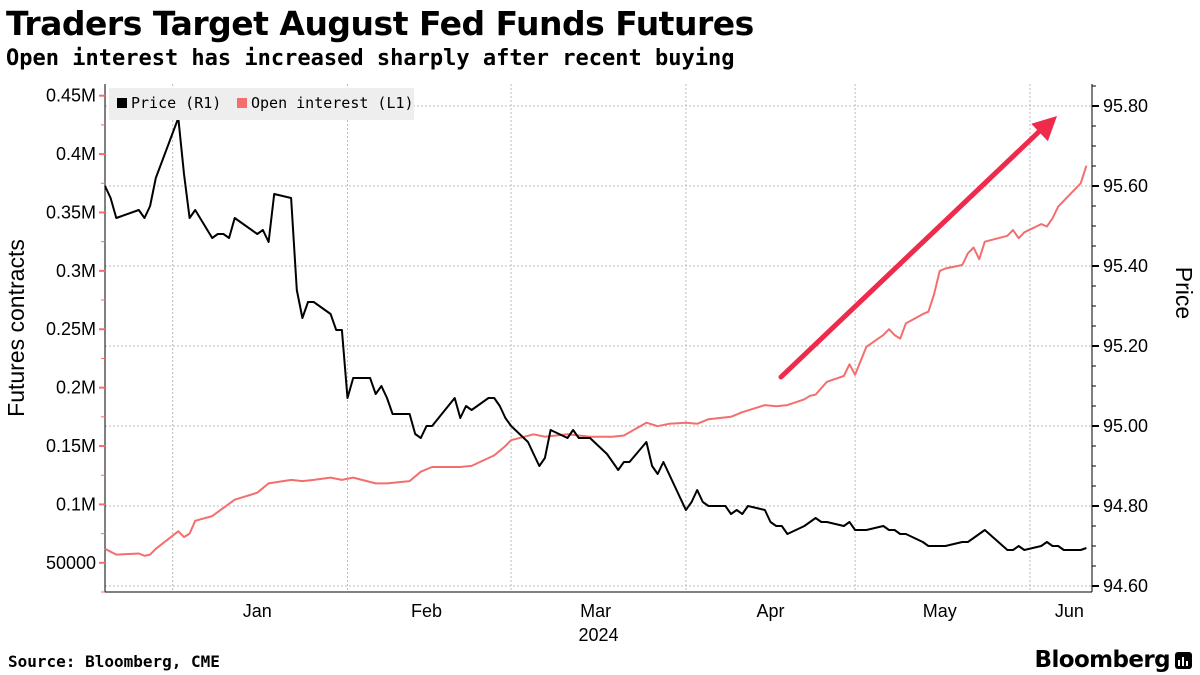 The height and width of the screenshot is (675, 1200). I want to click on left-tick-label: 0.1M, so click(76, 504).